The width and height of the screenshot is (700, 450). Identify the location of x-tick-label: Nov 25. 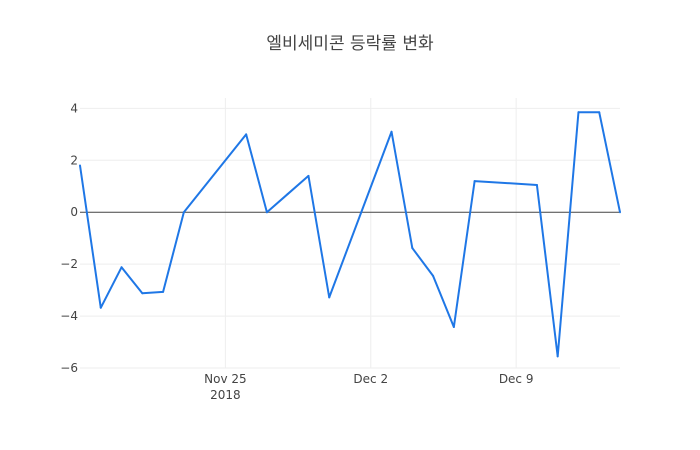
(225, 379).